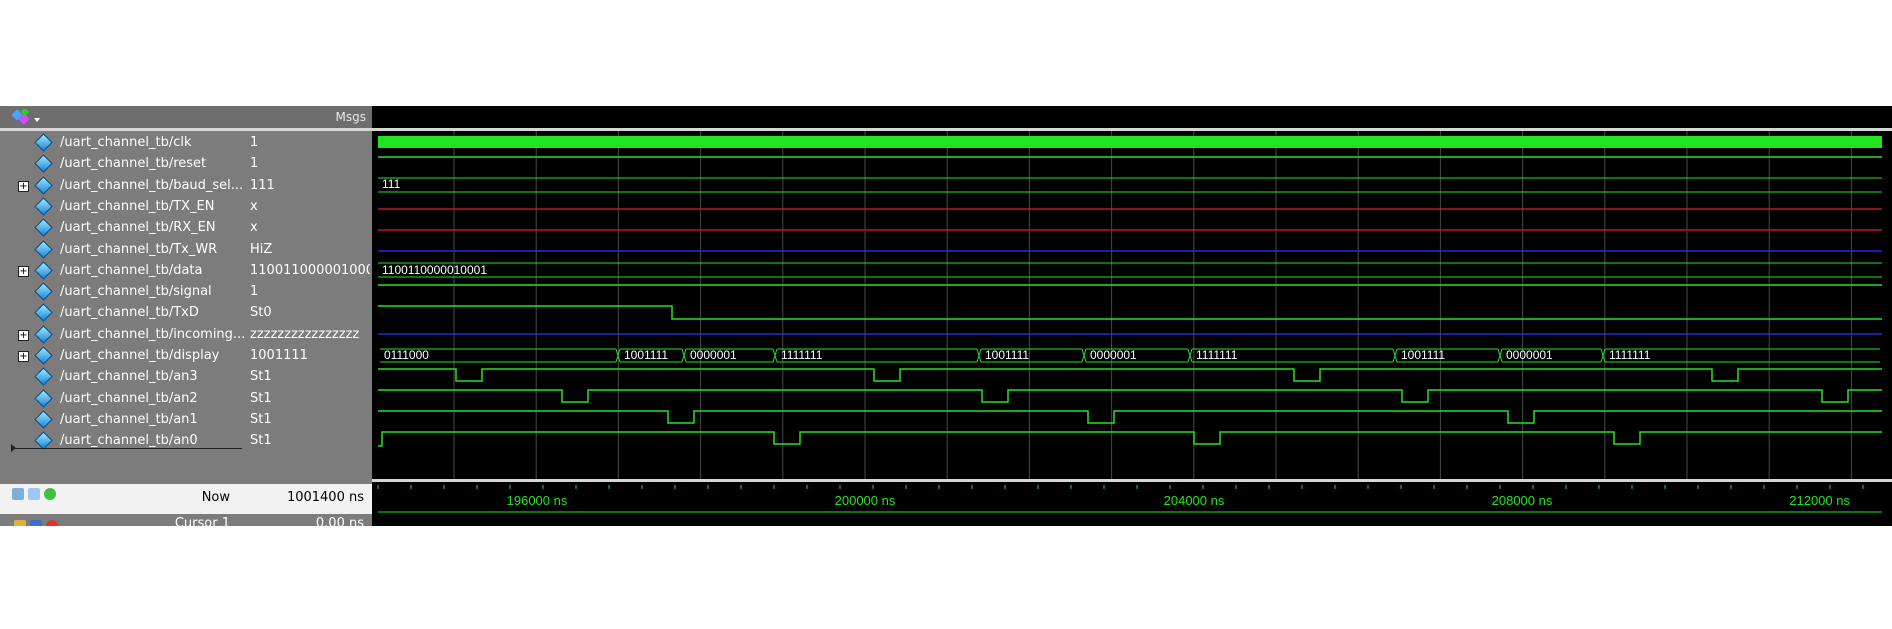 Image resolution: width=1892 pixels, height=629 pixels. What do you see at coordinates (1130, 270) in the screenshot?
I see `data-wave: 1100110000010001` at bounding box center [1130, 270].